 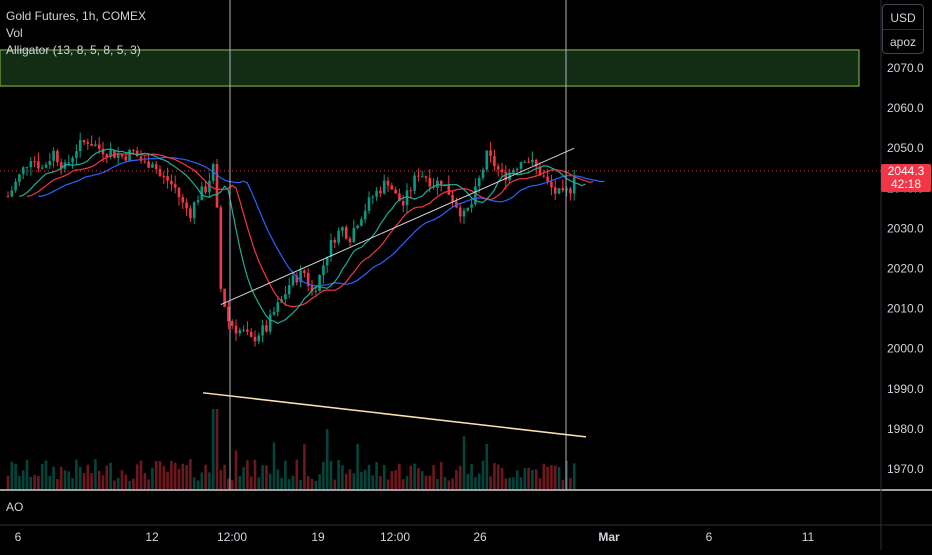 I want to click on time-tick-label: Mar, so click(x=609, y=537).